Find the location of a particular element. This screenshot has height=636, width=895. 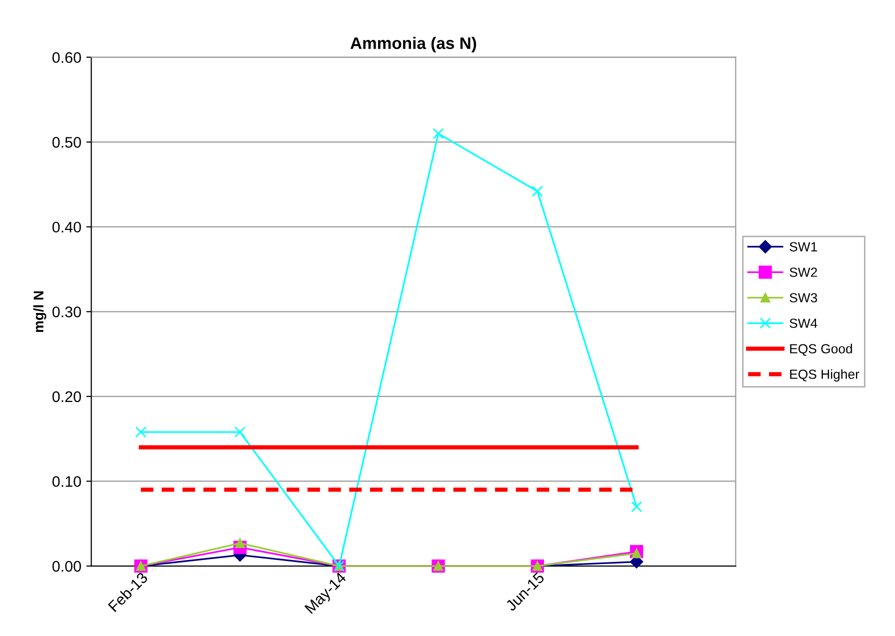

legend-label: SW1 is located at coordinates (803, 247).